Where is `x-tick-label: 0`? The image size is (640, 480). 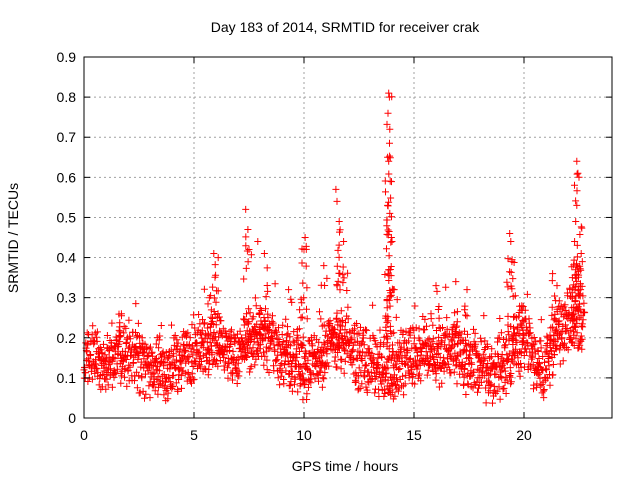 x-tick-label: 0 is located at coordinates (84, 435).